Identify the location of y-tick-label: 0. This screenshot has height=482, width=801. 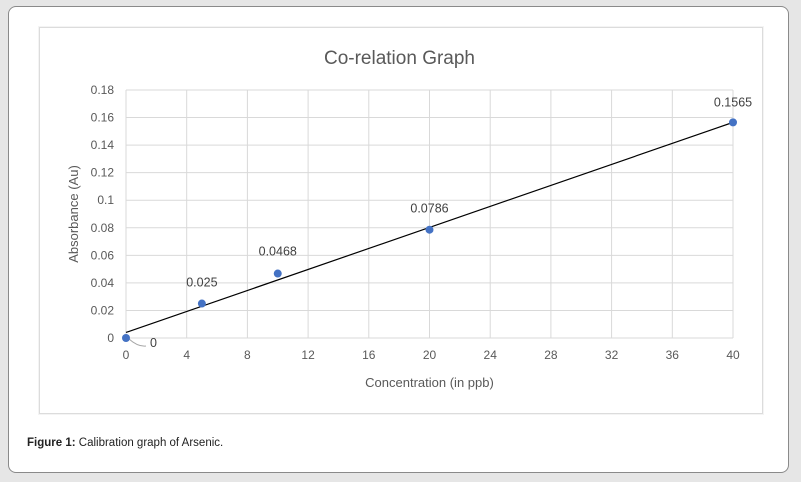
(110, 338).